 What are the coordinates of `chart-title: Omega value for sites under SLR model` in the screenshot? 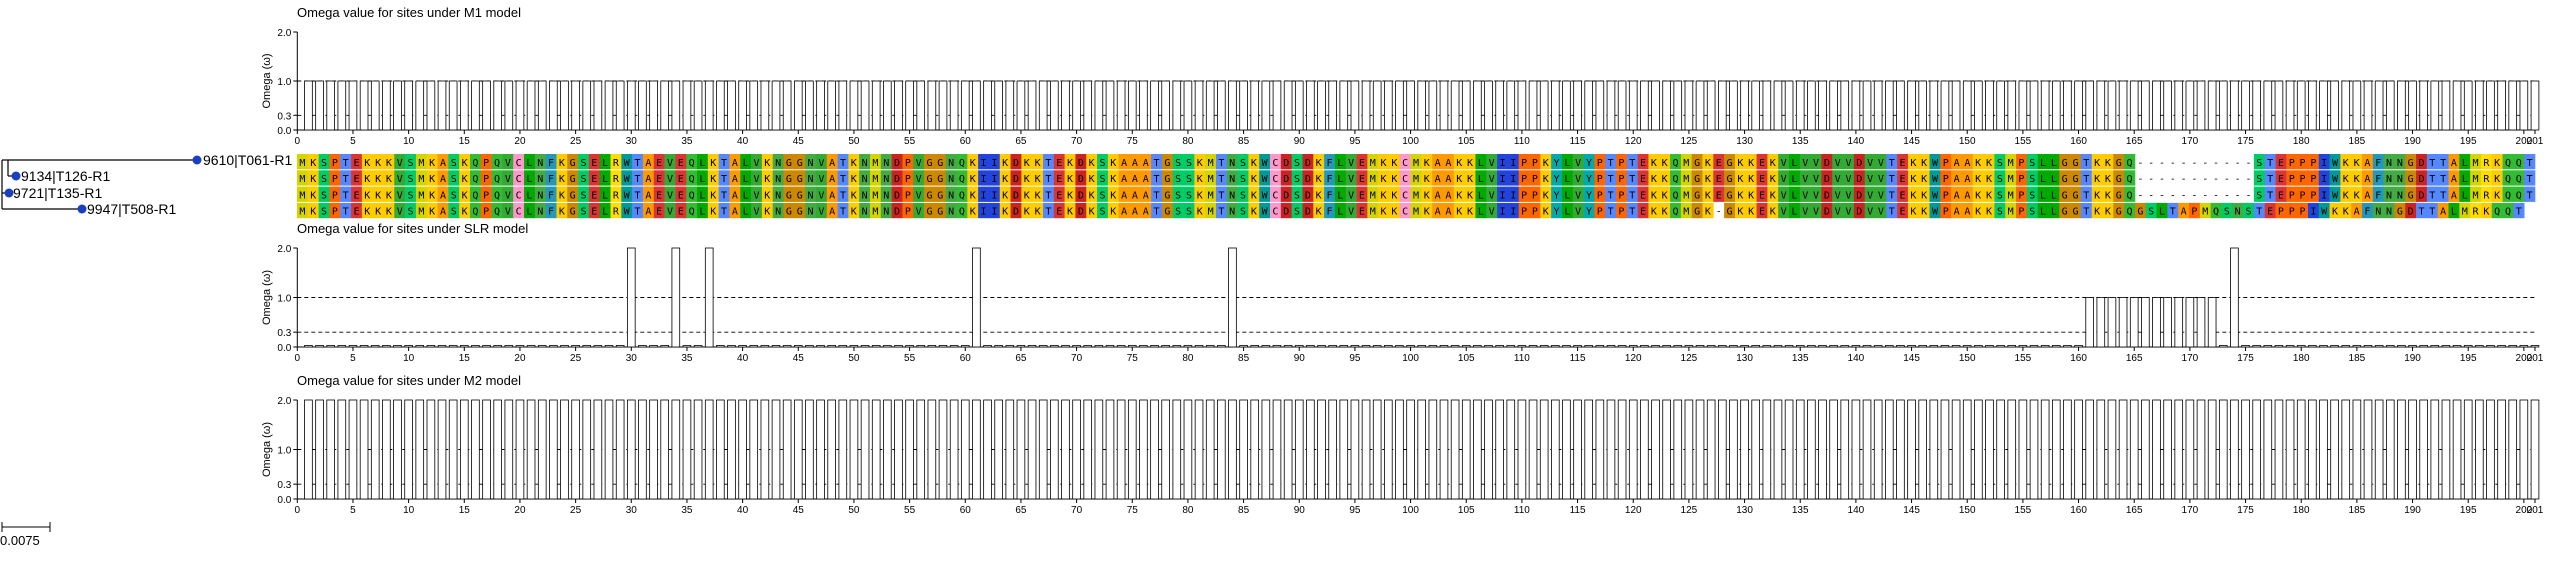 It's located at (412, 228).